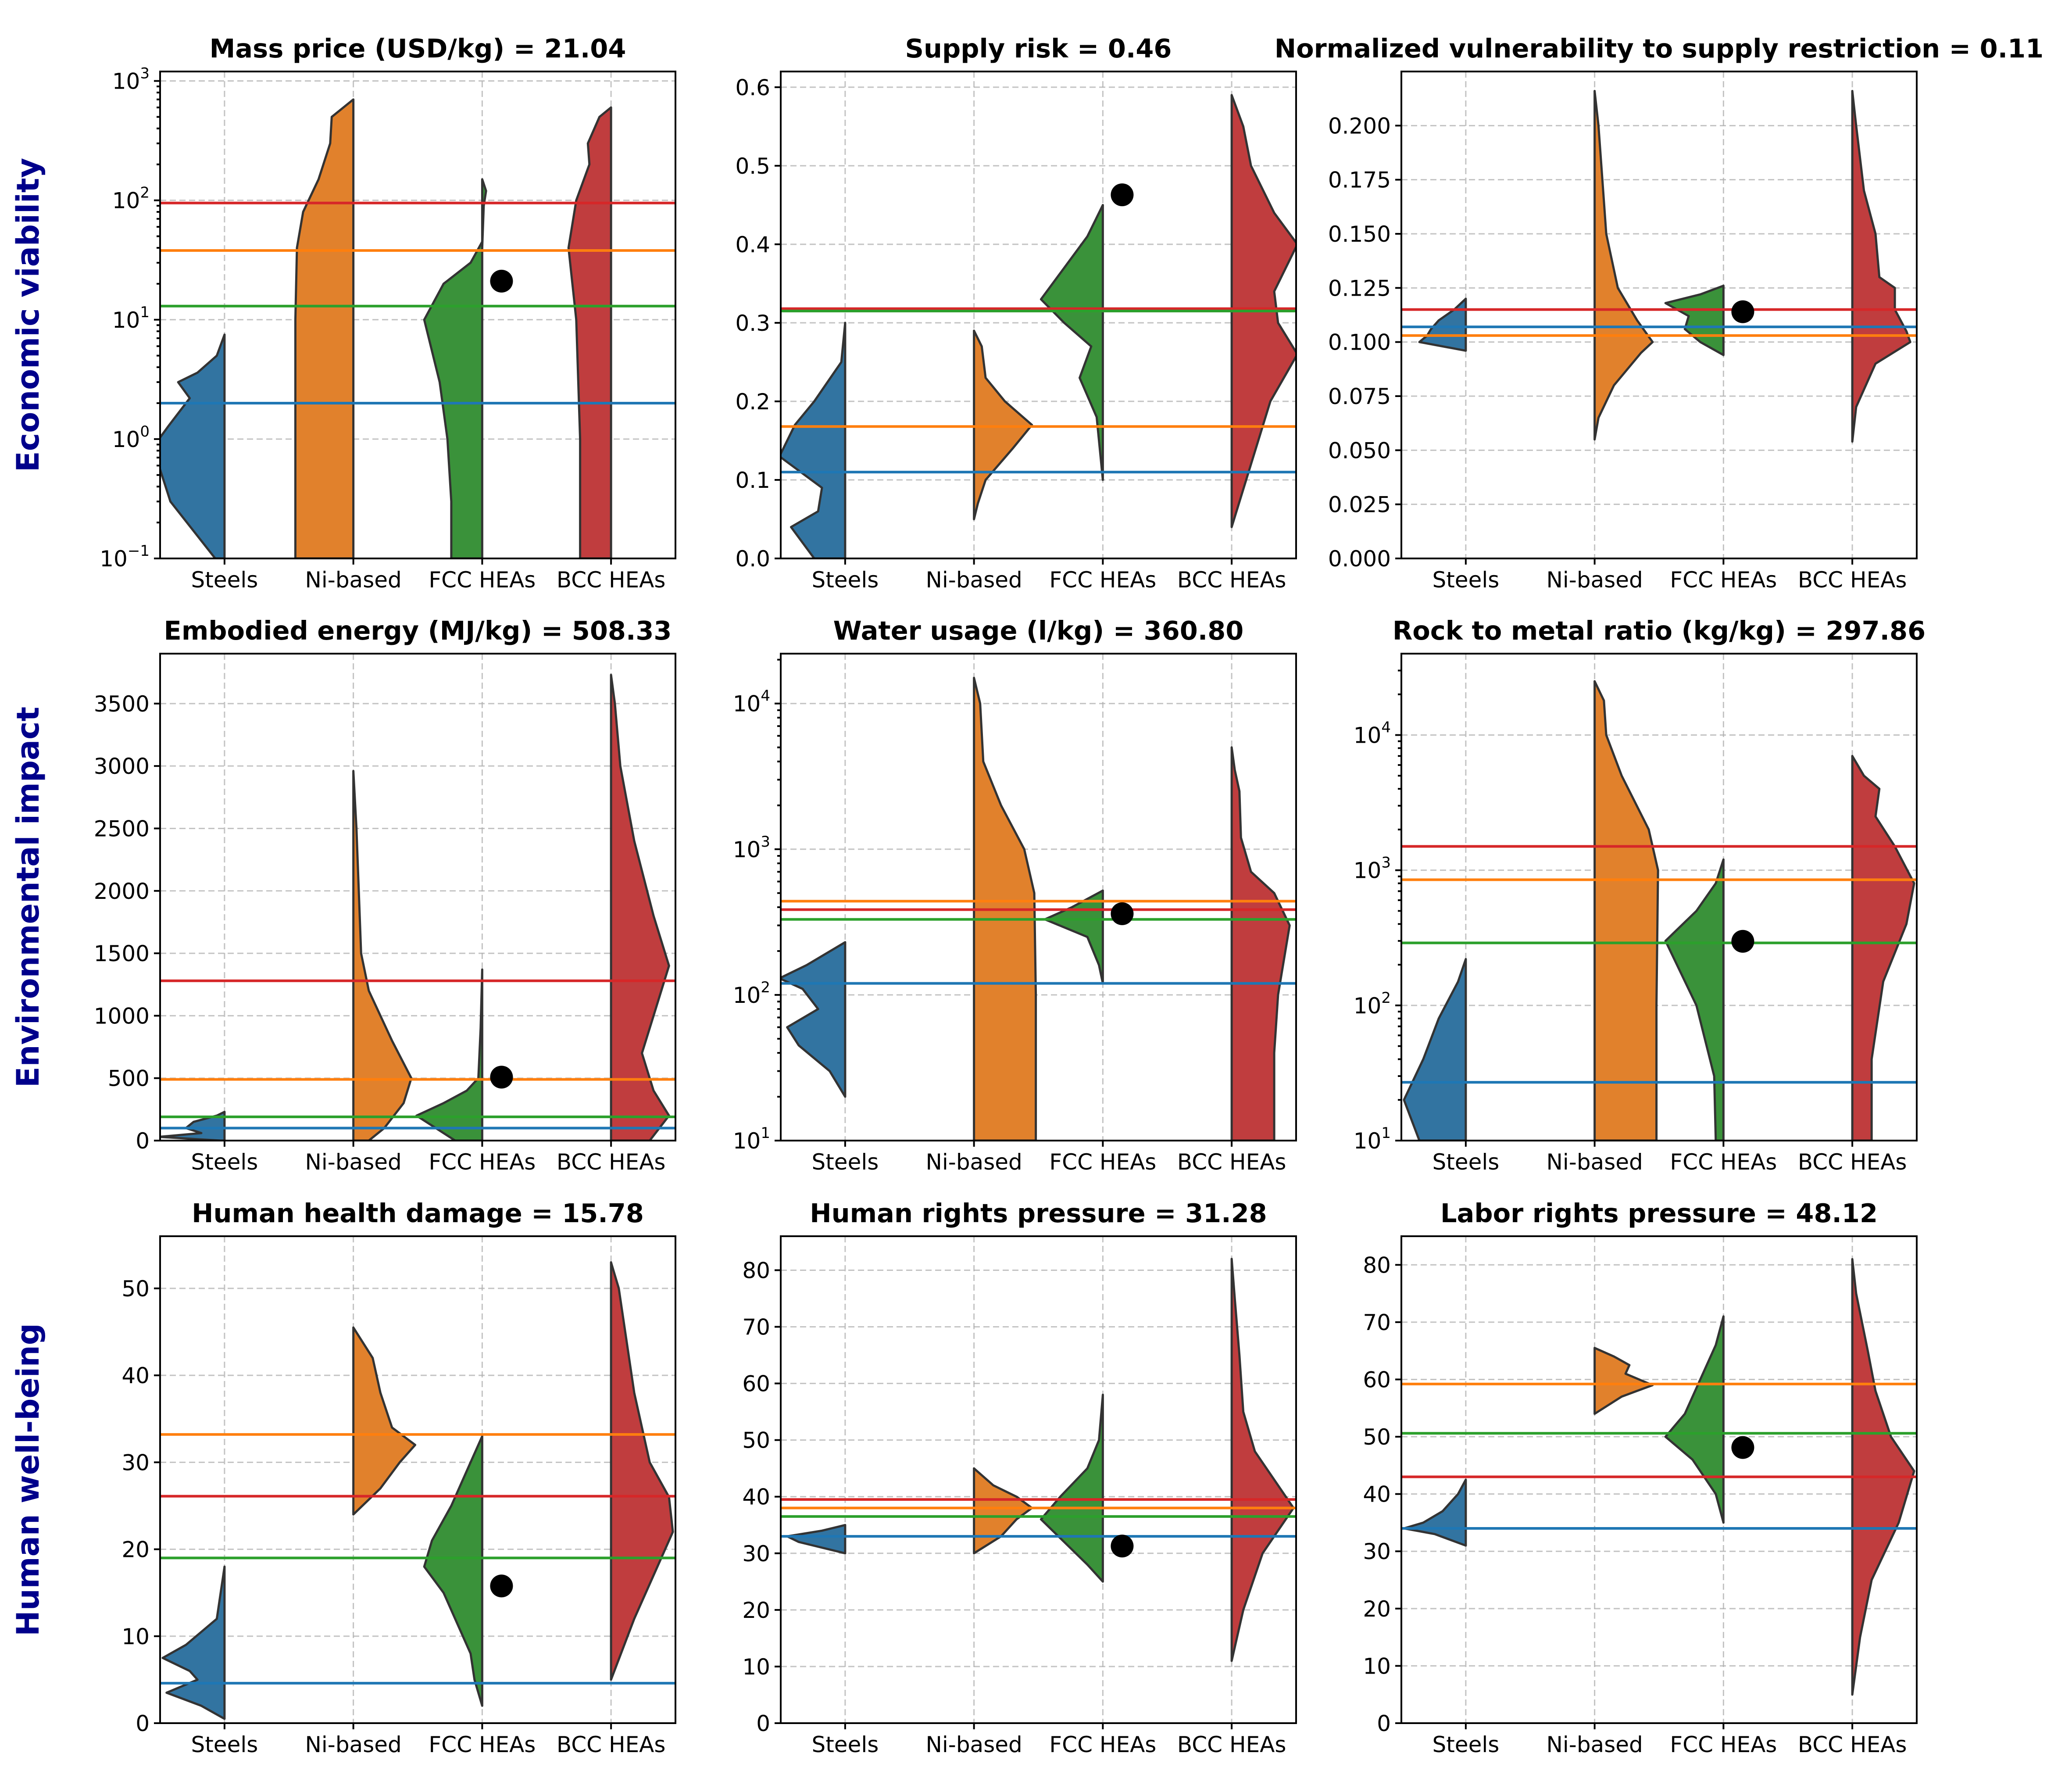 The width and height of the screenshot is (2072, 1778). Describe the element at coordinates (753, 480) in the screenshot. I see `y-tick-label: 0.1` at that location.